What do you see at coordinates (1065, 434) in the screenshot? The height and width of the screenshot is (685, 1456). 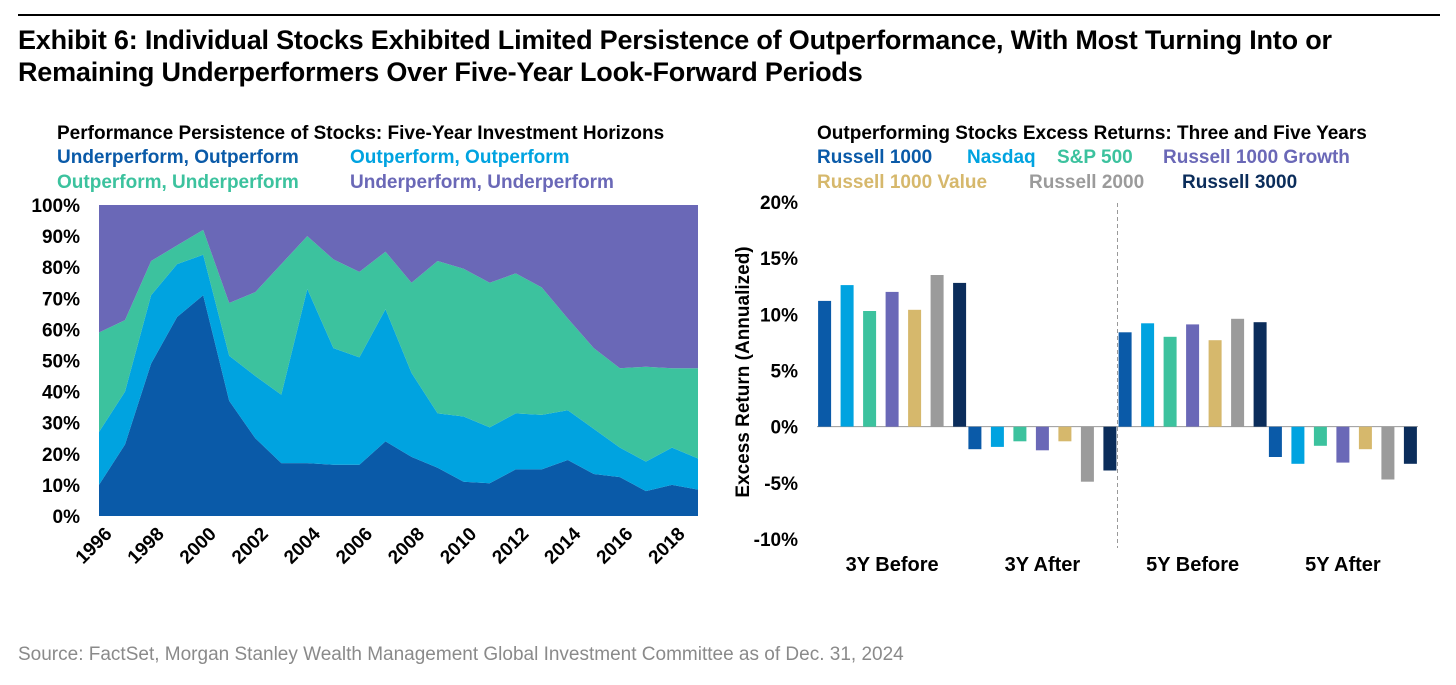 I see `bar-3y-after-russell-1000-value` at bounding box center [1065, 434].